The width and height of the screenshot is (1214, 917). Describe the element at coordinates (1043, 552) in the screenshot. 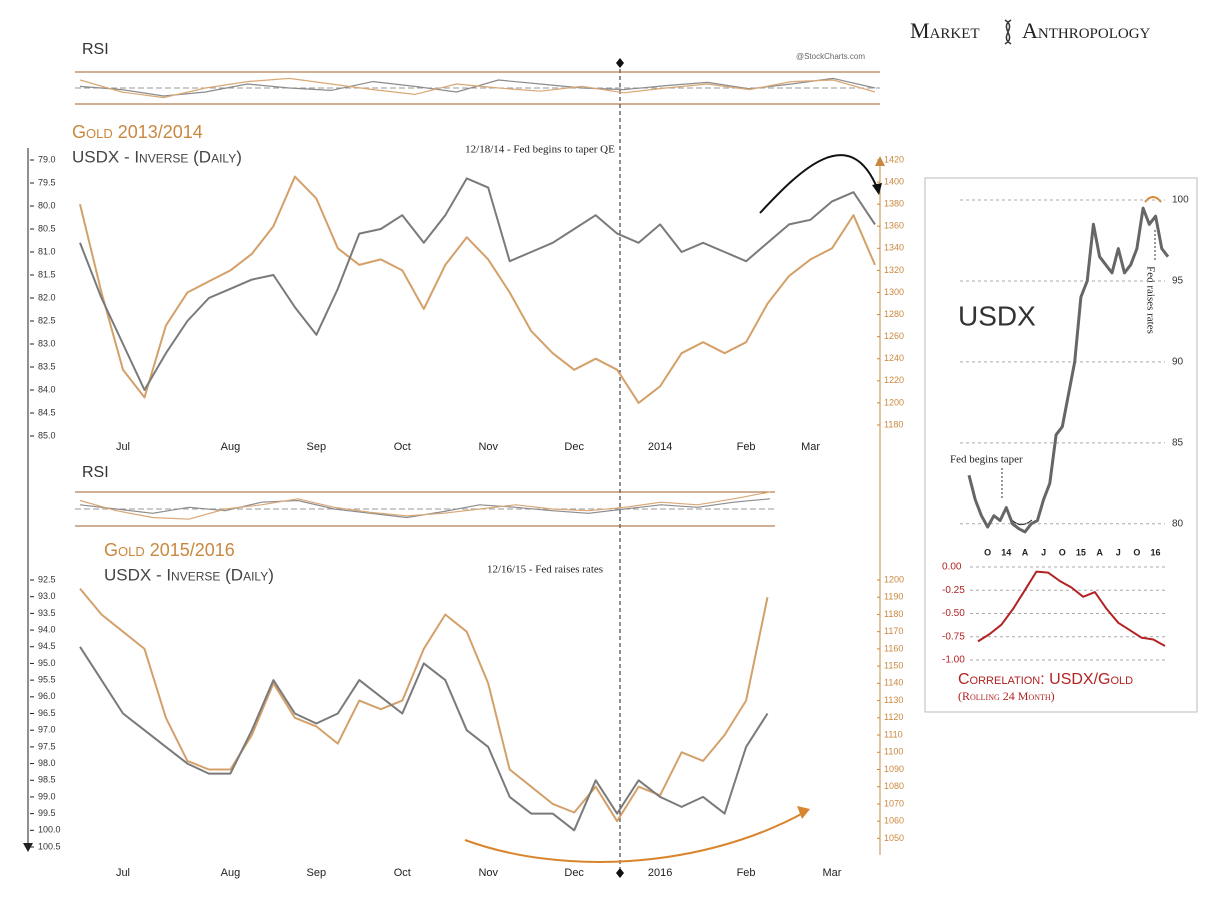

I see `x-tick-label: J` at that location.